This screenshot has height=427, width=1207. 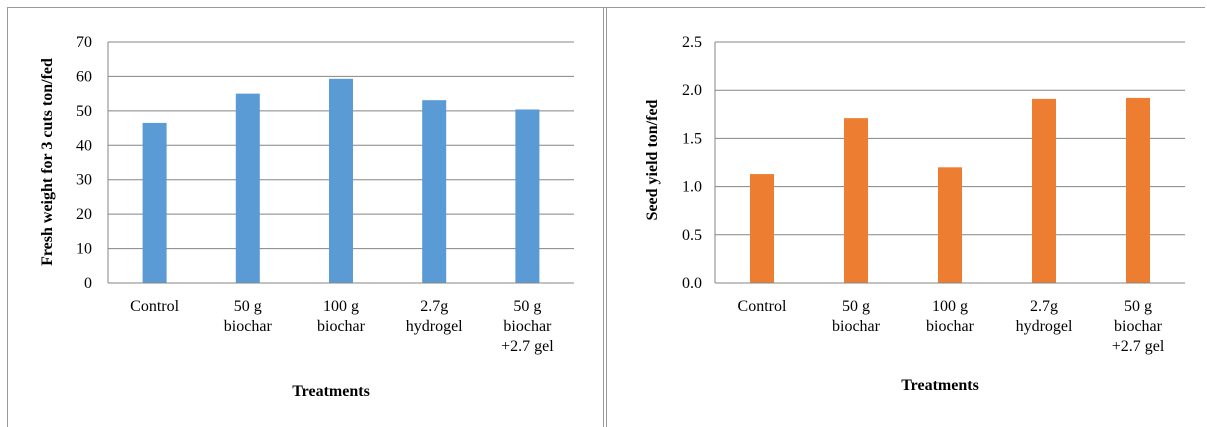 What do you see at coordinates (692, 187) in the screenshot?
I see `y-tick-label: 1.0` at bounding box center [692, 187].